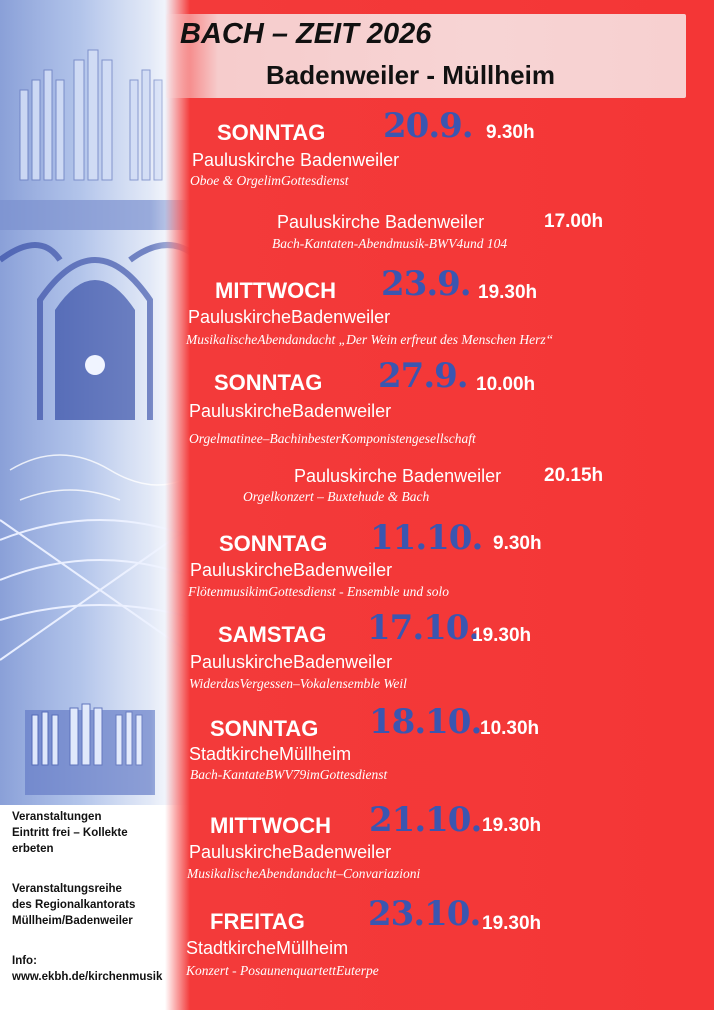 Image resolution: width=714 pixels, height=1010 pixels. What do you see at coordinates (304, 873) in the screenshot?
I see `event-description: MusikalischeAbendandacht–Convariazioni` at bounding box center [304, 873].